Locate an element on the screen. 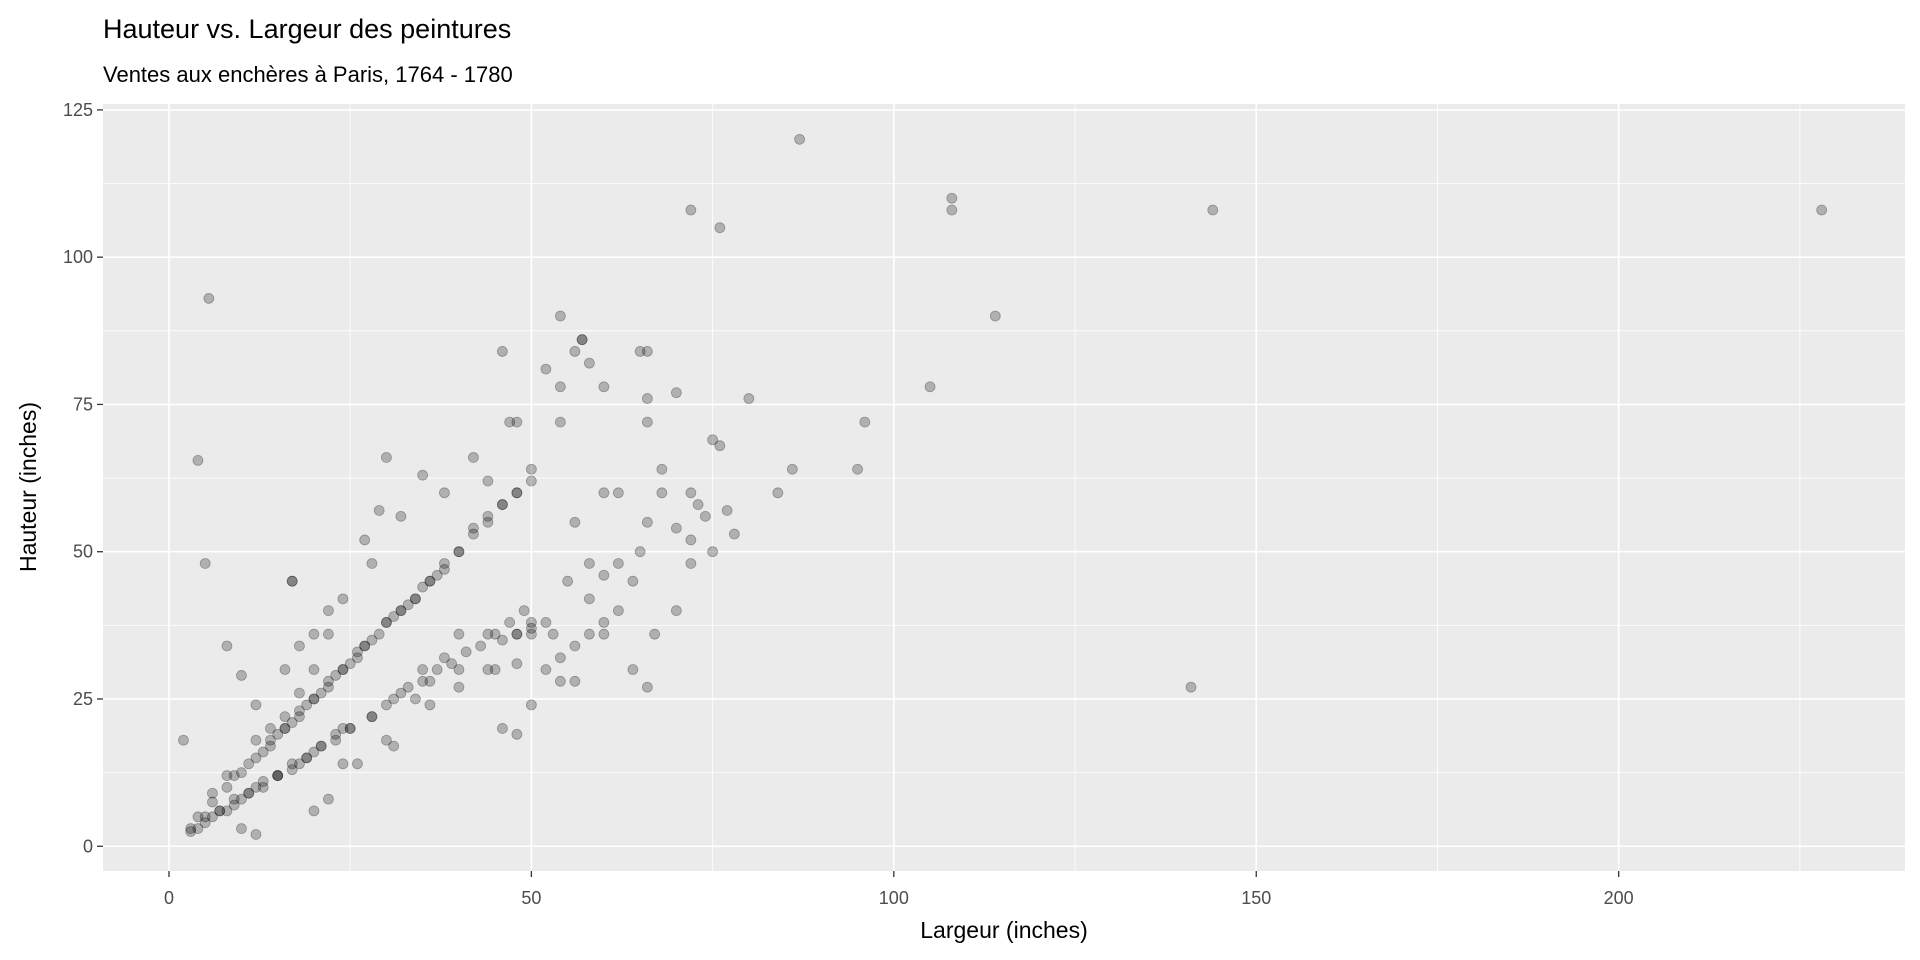 The width and height of the screenshot is (1920, 960). y-tick-label: 50 is located at coordinates (83, 552).